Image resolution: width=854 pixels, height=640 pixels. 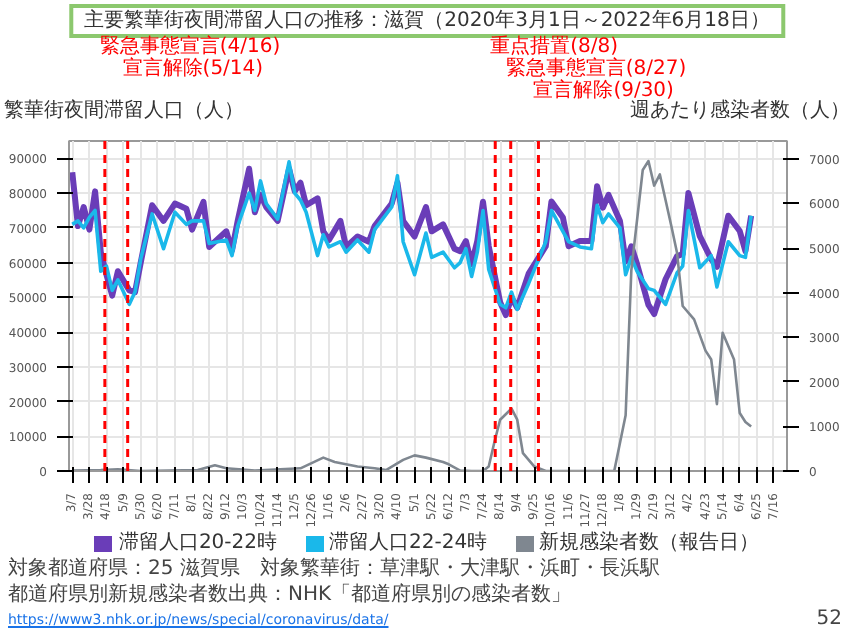 What do you see at coordinates (649, 543) in the screenshot?
I see `legend-label: 新規感染者数（報告日）` at bounding box center [649, 543].